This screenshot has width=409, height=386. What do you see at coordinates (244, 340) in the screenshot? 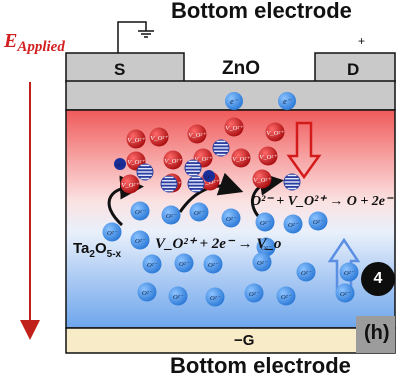
I see `gate-label: −G` at bounding box center [244, 340].